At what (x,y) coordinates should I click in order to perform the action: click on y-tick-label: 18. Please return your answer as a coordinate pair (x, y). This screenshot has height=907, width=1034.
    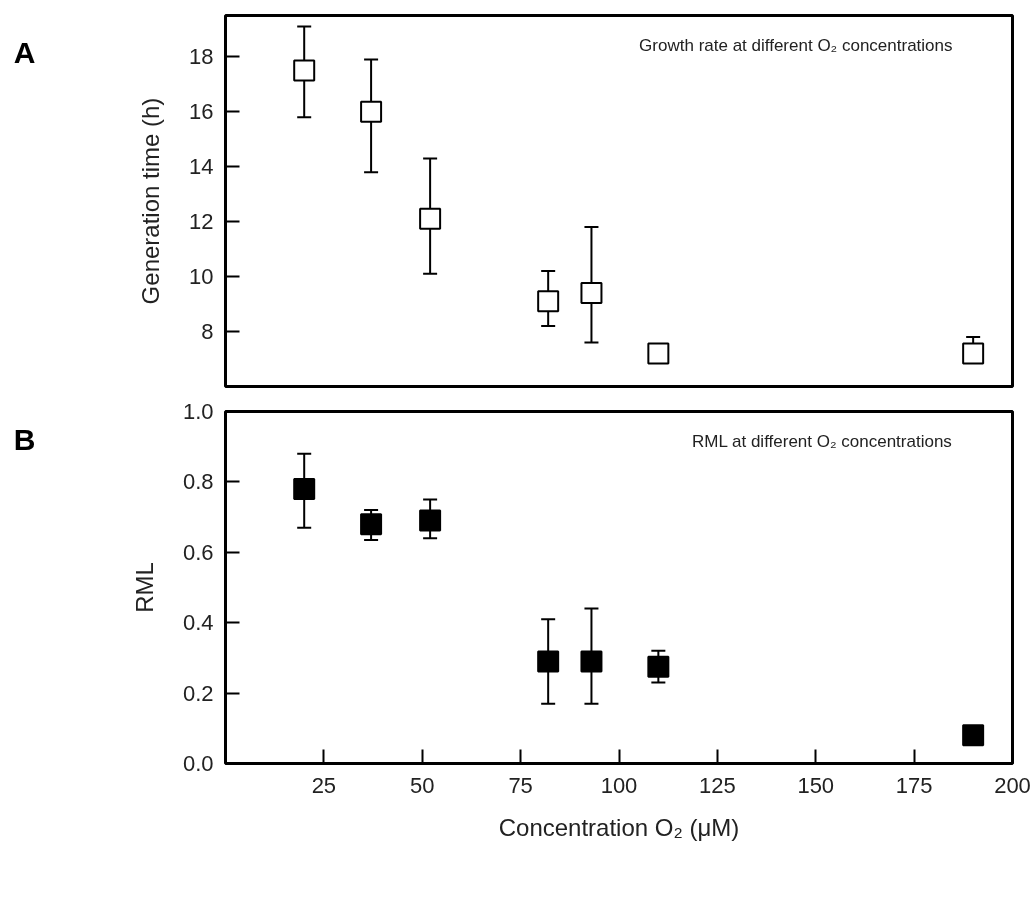
    Looking at the image, I should click on (201, 57).